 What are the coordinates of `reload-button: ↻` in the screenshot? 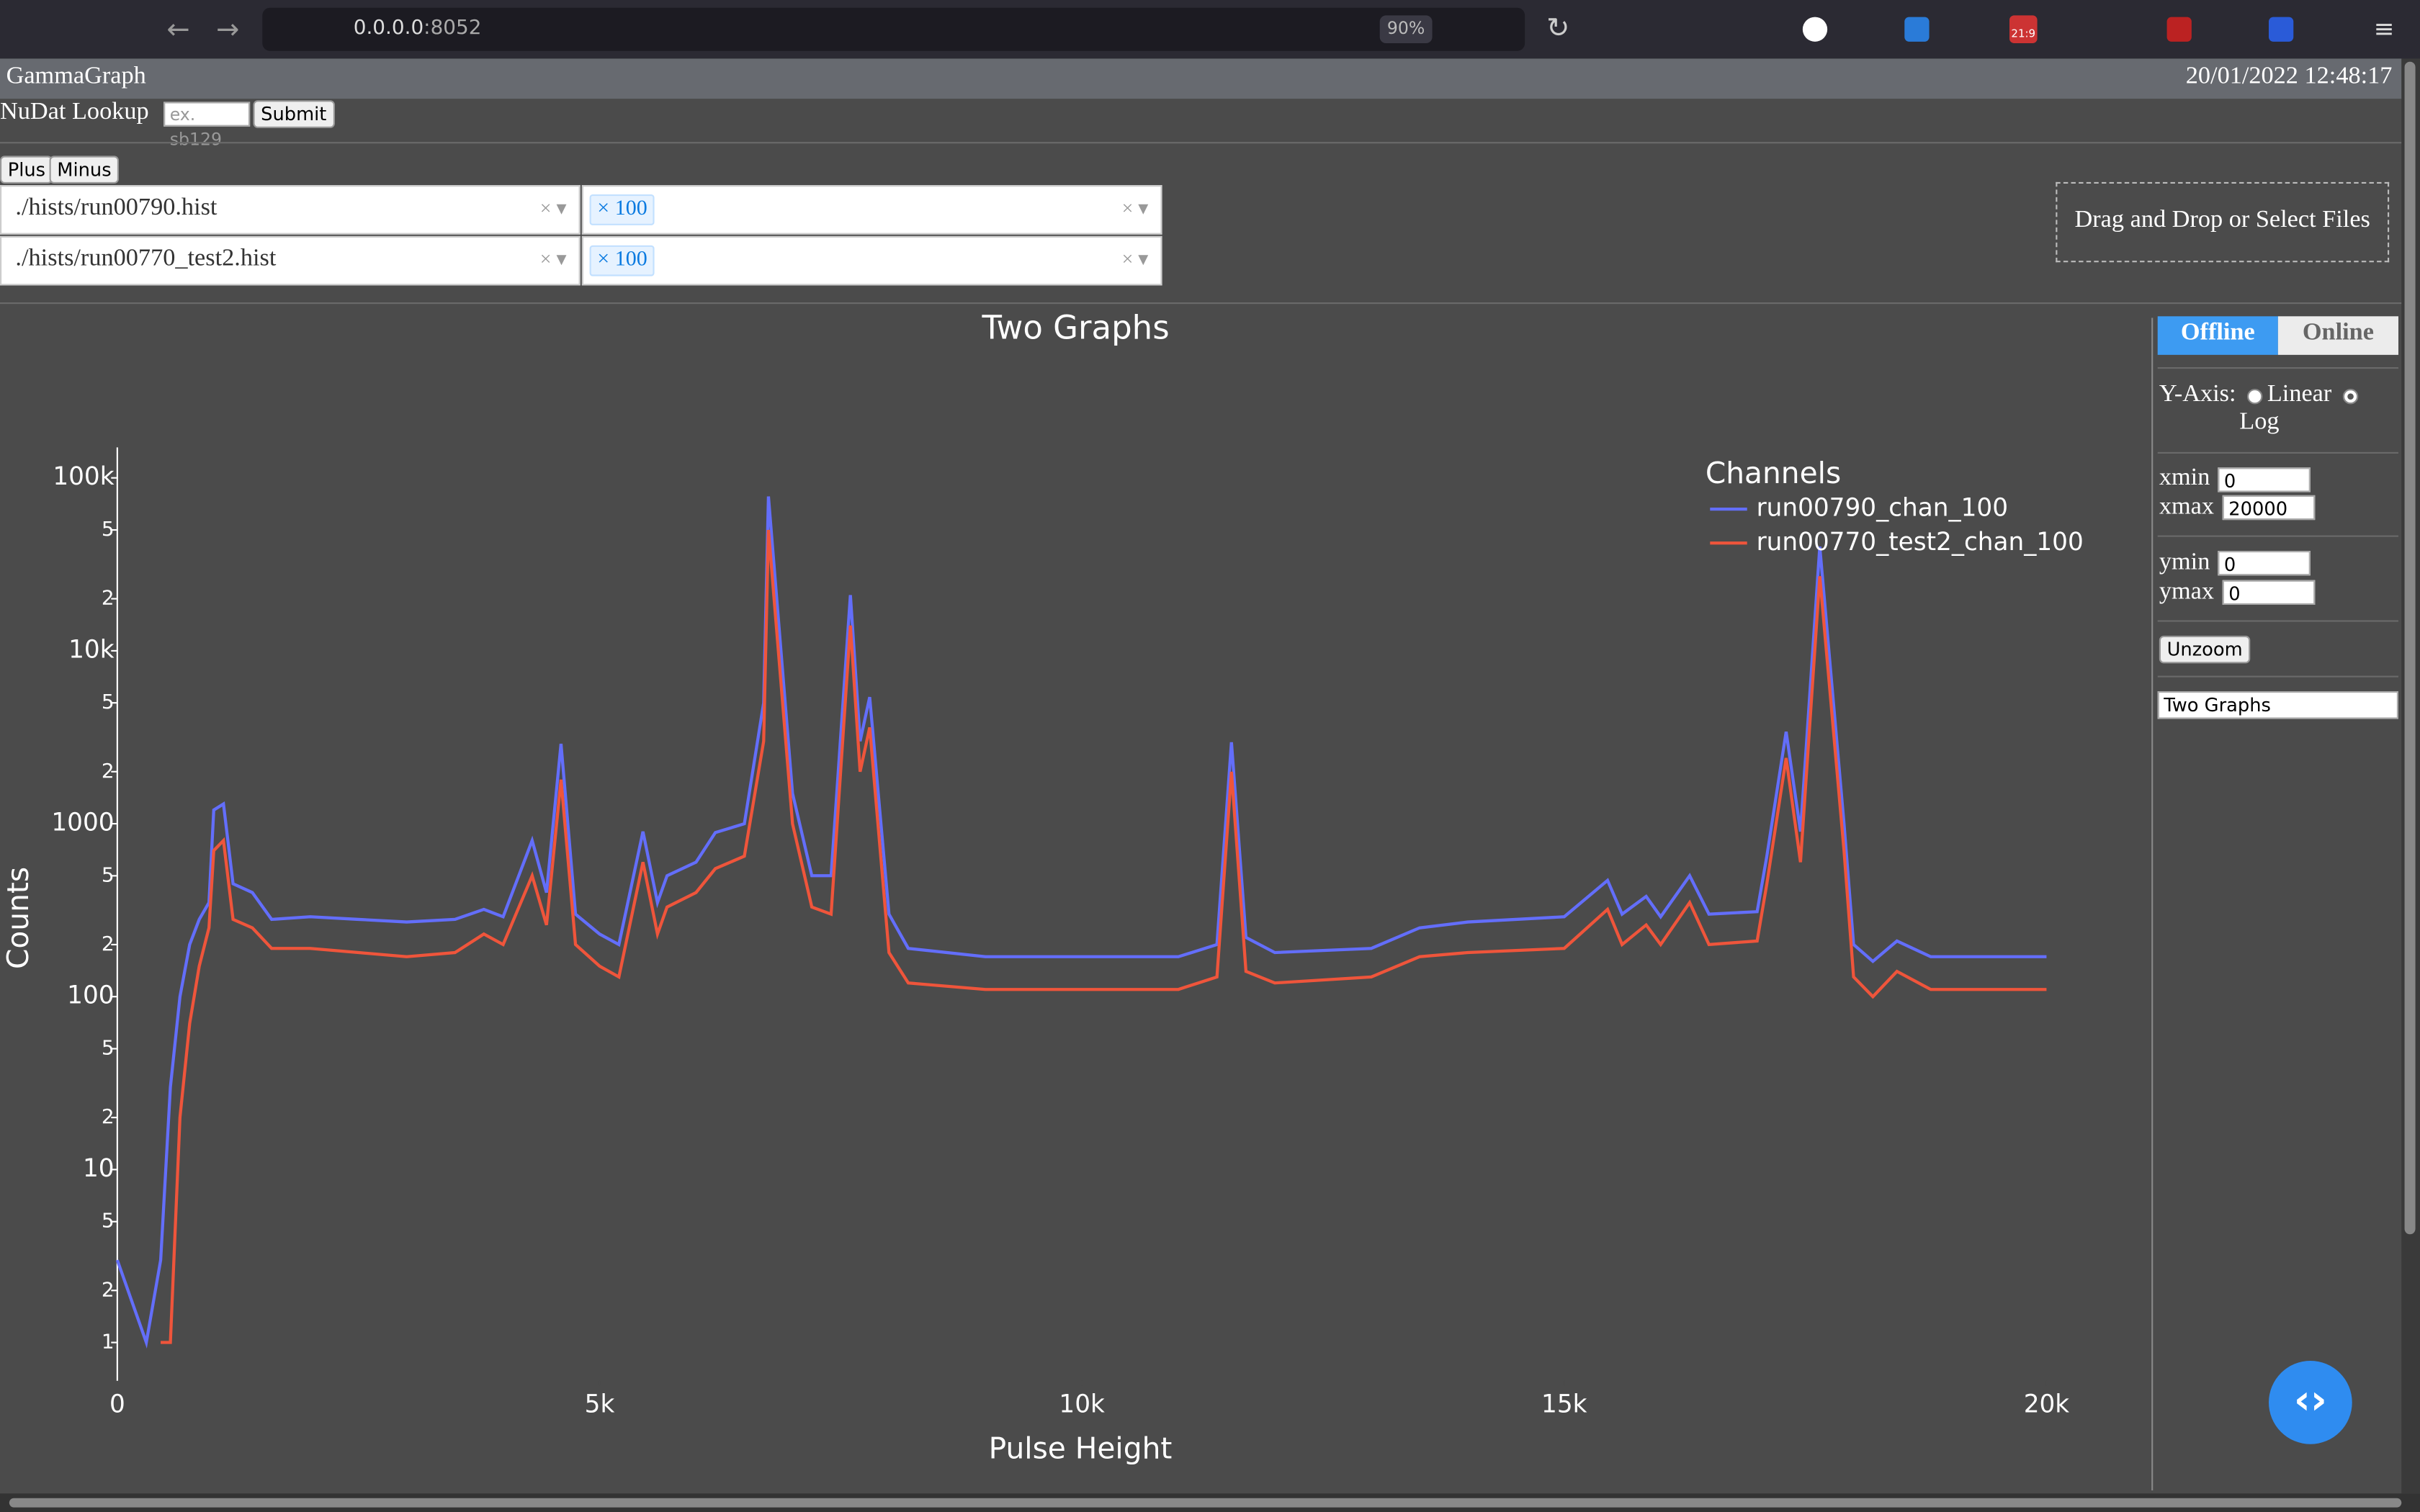 It's located at (1558, 28).